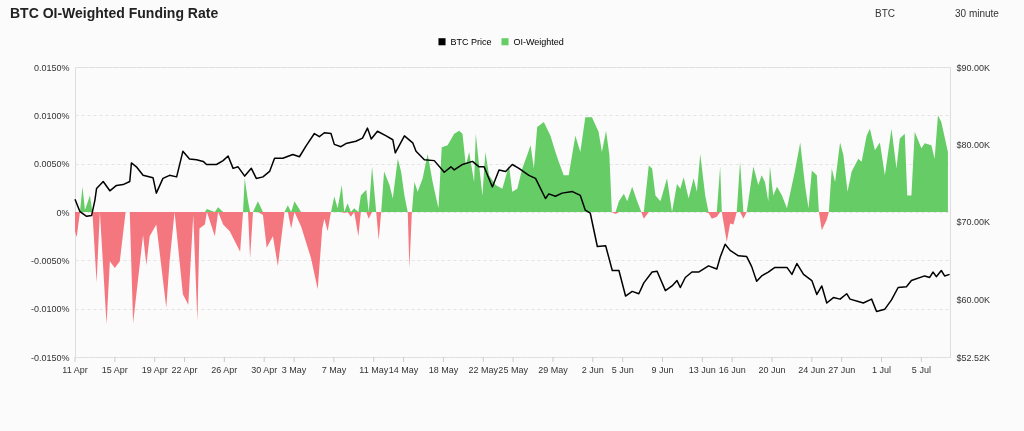 The image size is (1024, 431). I want to click on y-tick-label: -0.0150%, so click(50, 357).